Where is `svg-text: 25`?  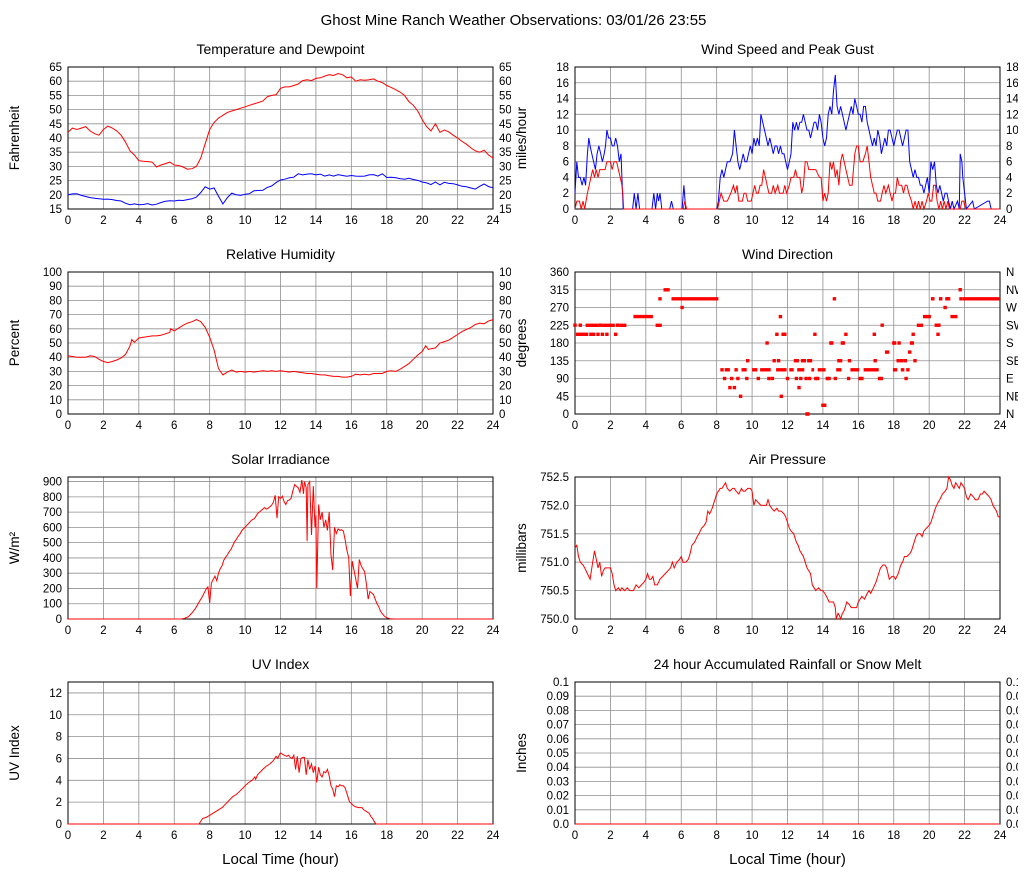
svg-text: 25 is located at coordinates (55, 182).